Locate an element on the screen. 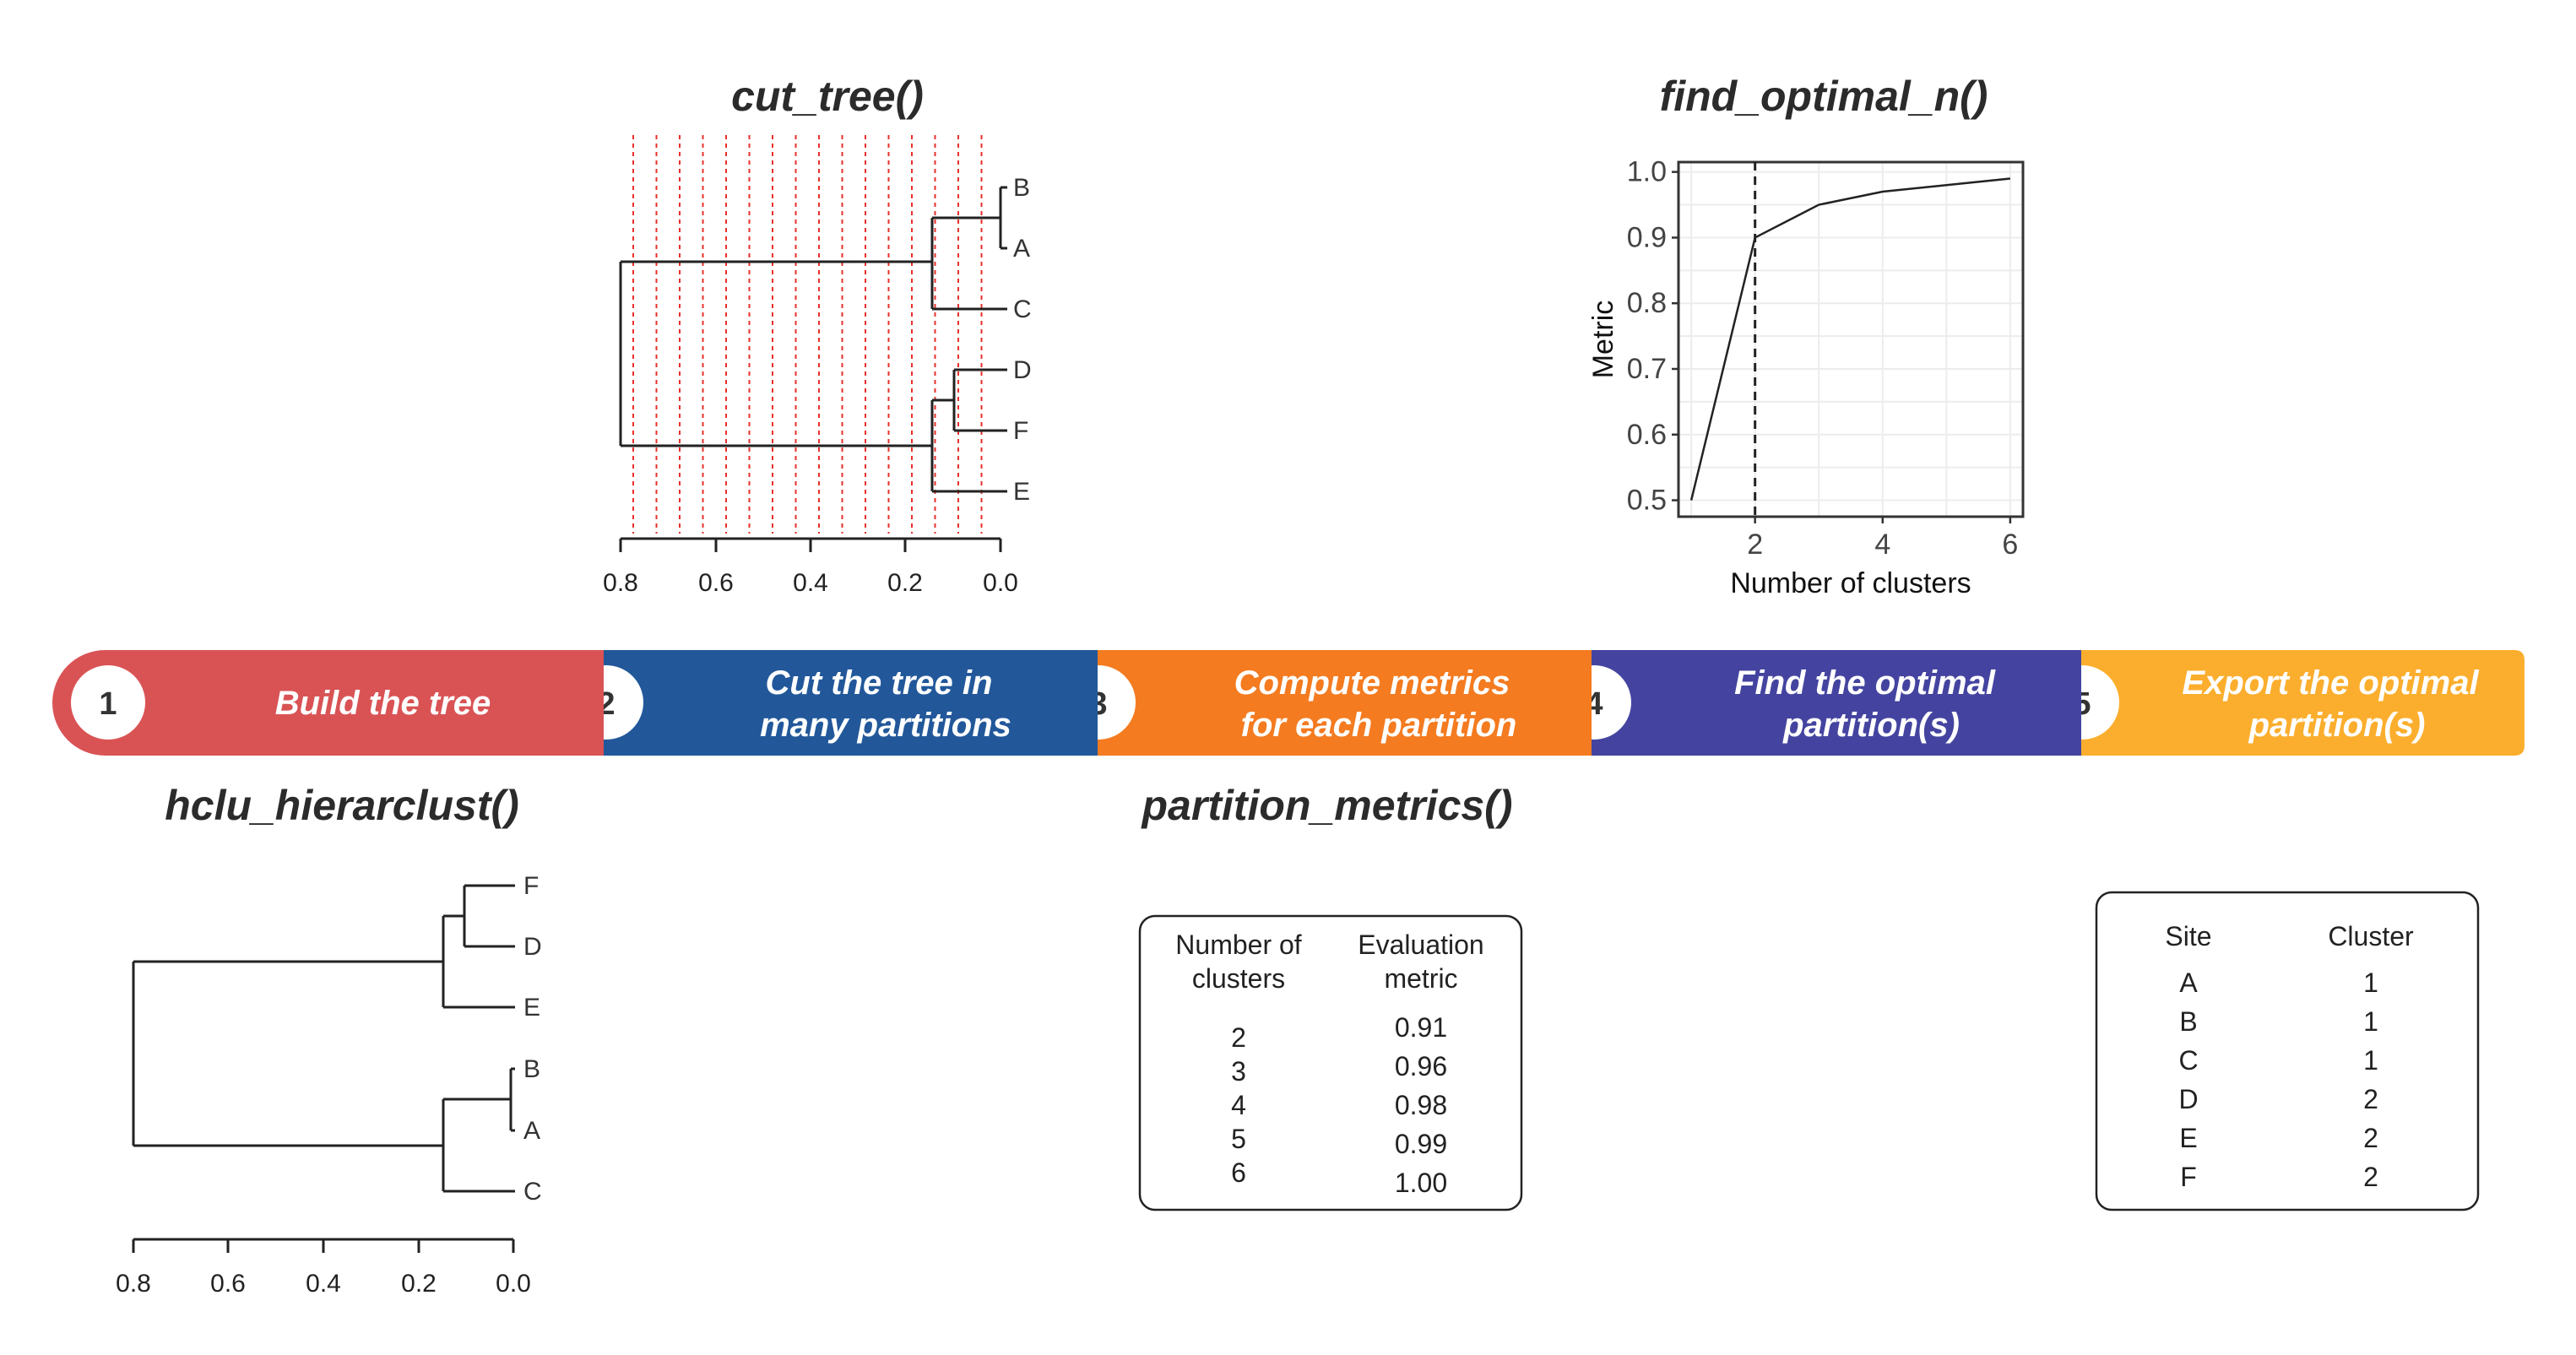 Image resolution: width=2576 pixels, height=1355 pixels. hclu-dendrogram: F D E B A C 0.8 0.6 0.4 0.2 0.0 is located at coordinates (329, 1085).